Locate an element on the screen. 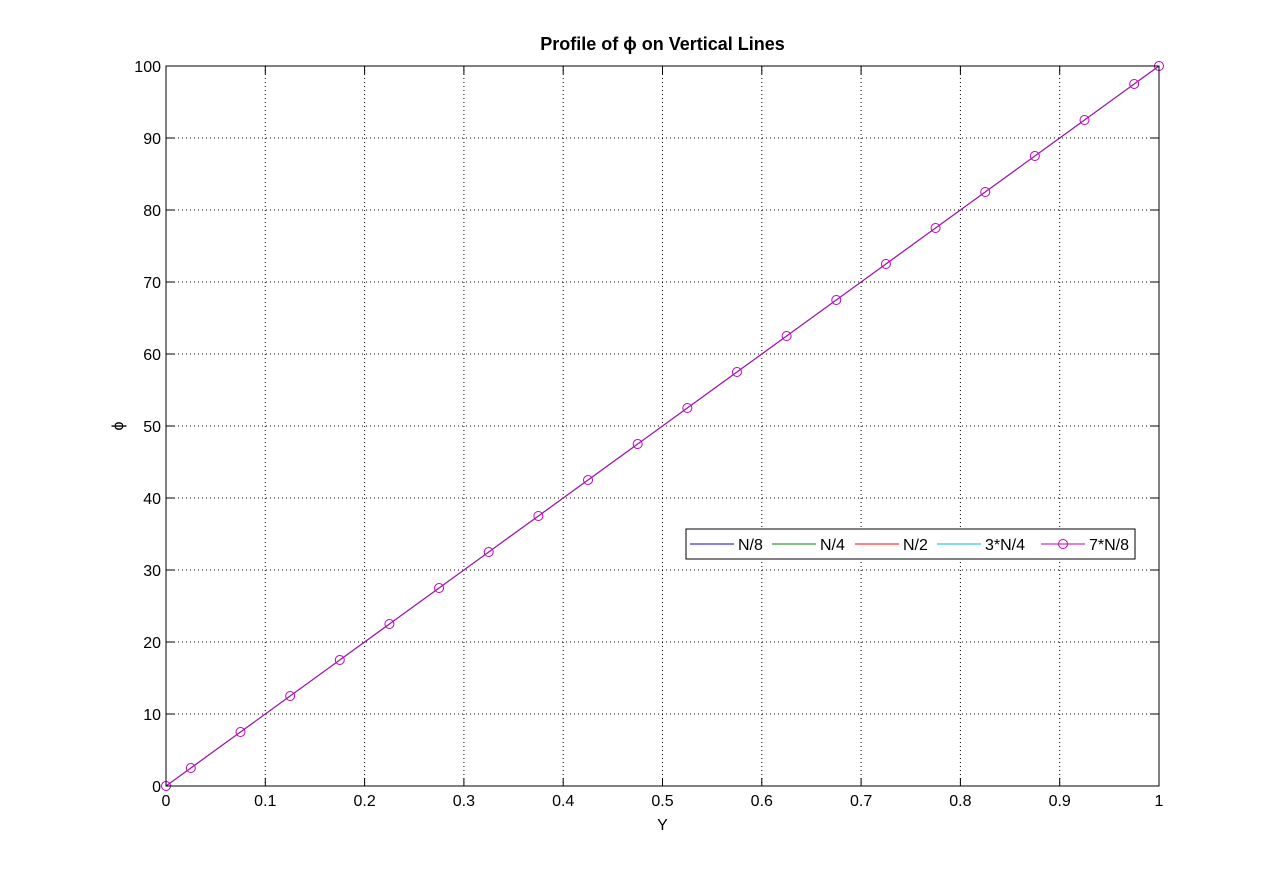 This screenshot has width=1280, height=884. y-tick-label: 10 is located at coordinates (152, 715).